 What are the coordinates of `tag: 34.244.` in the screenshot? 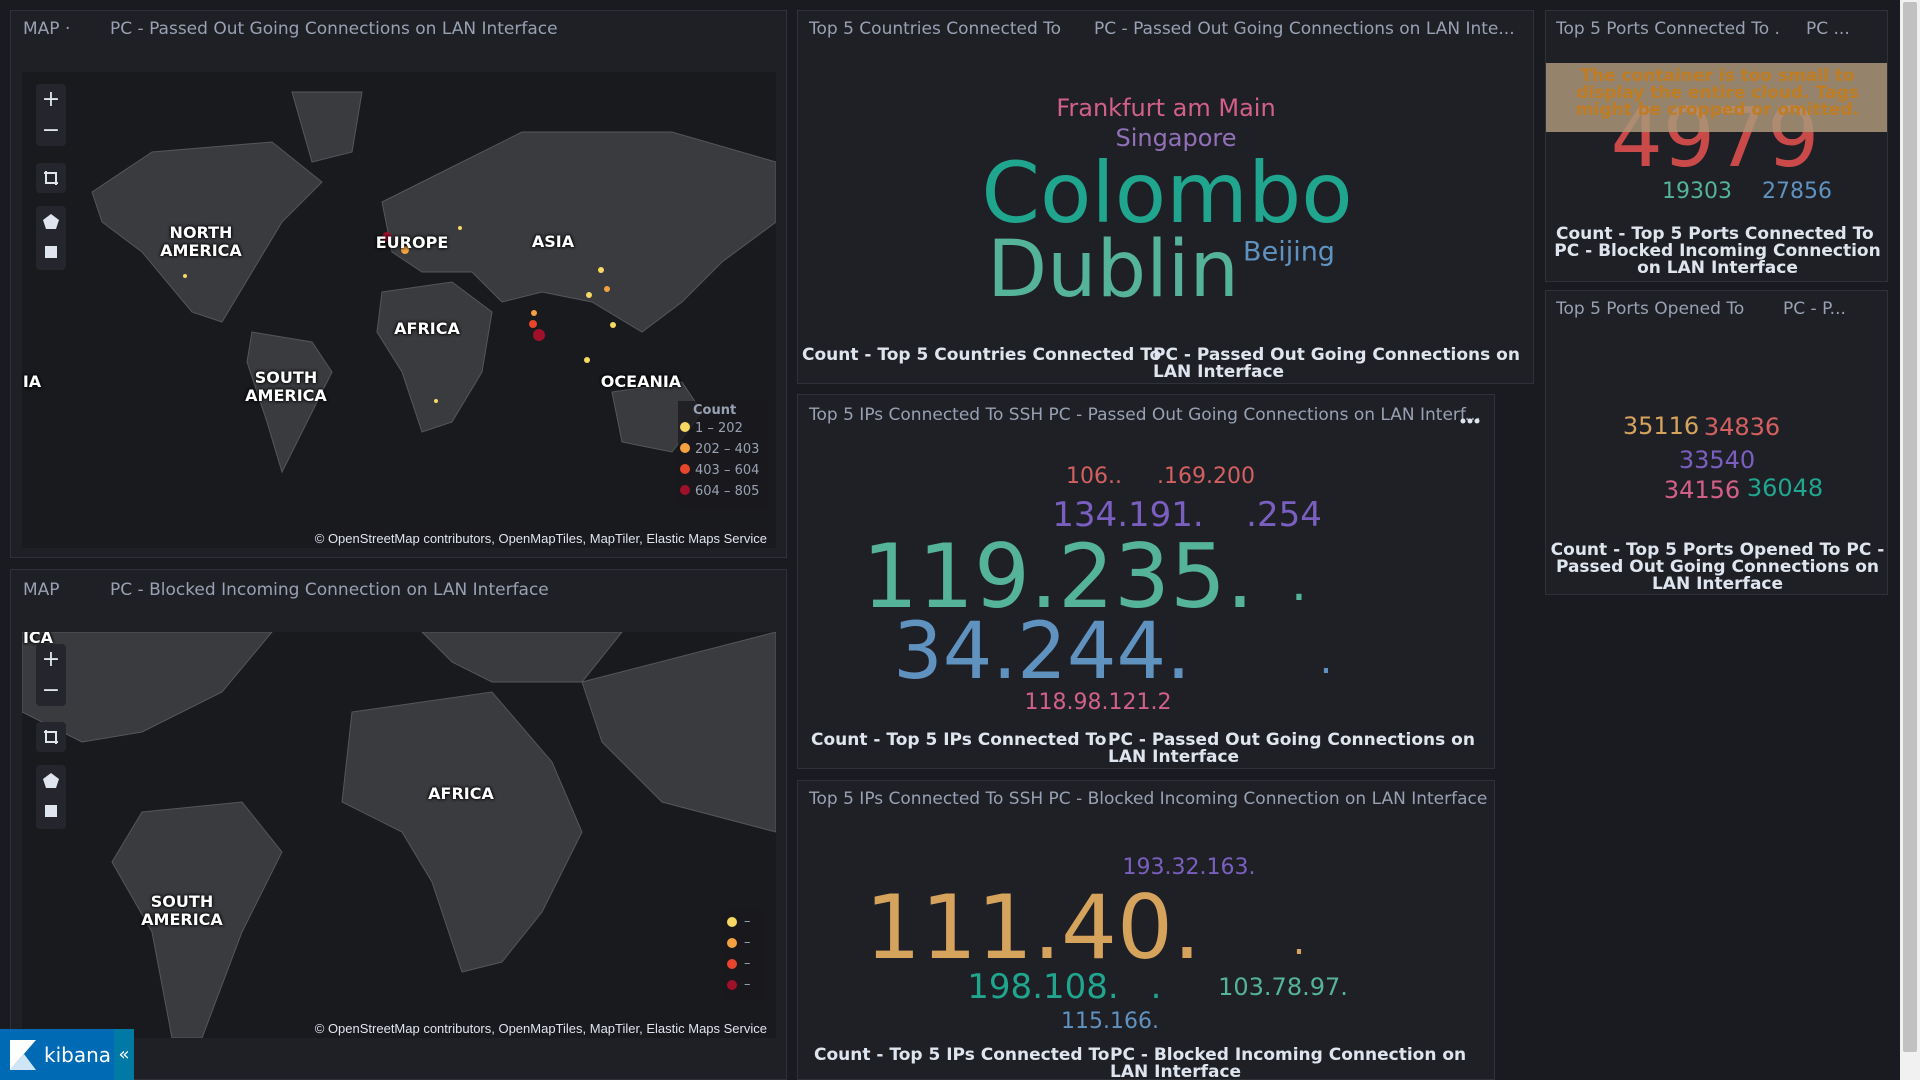 It's located at (1042, 652).